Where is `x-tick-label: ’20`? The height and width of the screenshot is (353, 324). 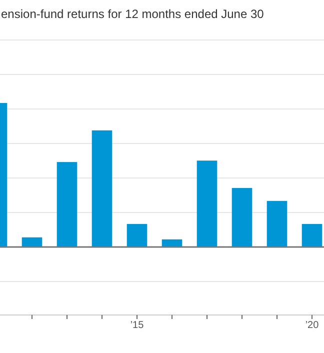
x-tick-label: ’20 is located at coordinates (312, 325).